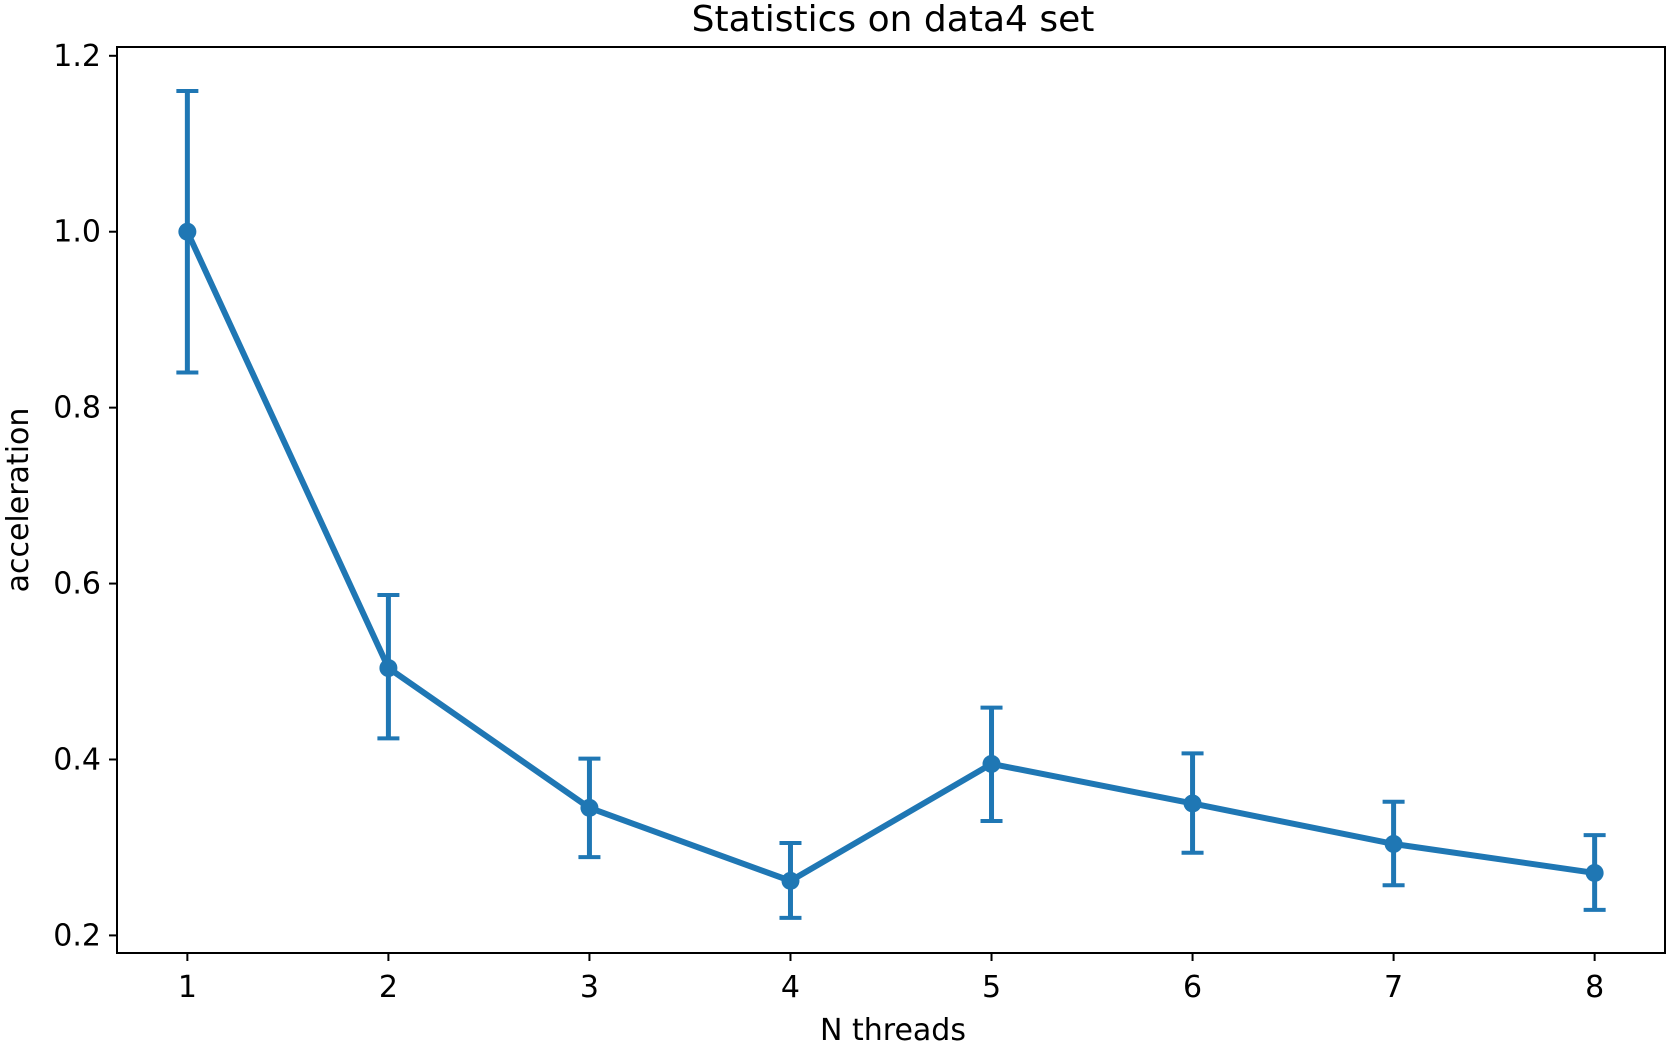  What do you see at coordinates (85, 496) in the screenshot?
I see `y-axis: 0.2 0.4 0.6 0.8 1.0 1.2` at bounding box center [85, 496].